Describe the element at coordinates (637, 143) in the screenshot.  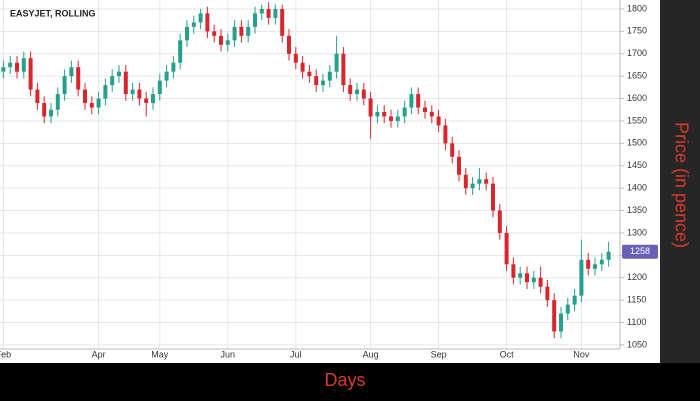
I see `y-tick-label: 1500` at that location.